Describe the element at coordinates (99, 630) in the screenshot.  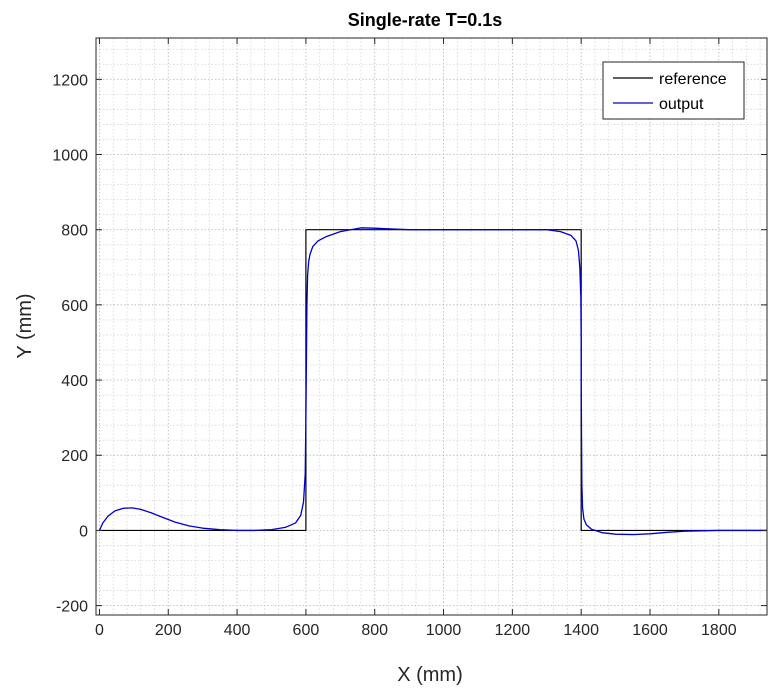
I see `x-tick-label: 0` at that location.